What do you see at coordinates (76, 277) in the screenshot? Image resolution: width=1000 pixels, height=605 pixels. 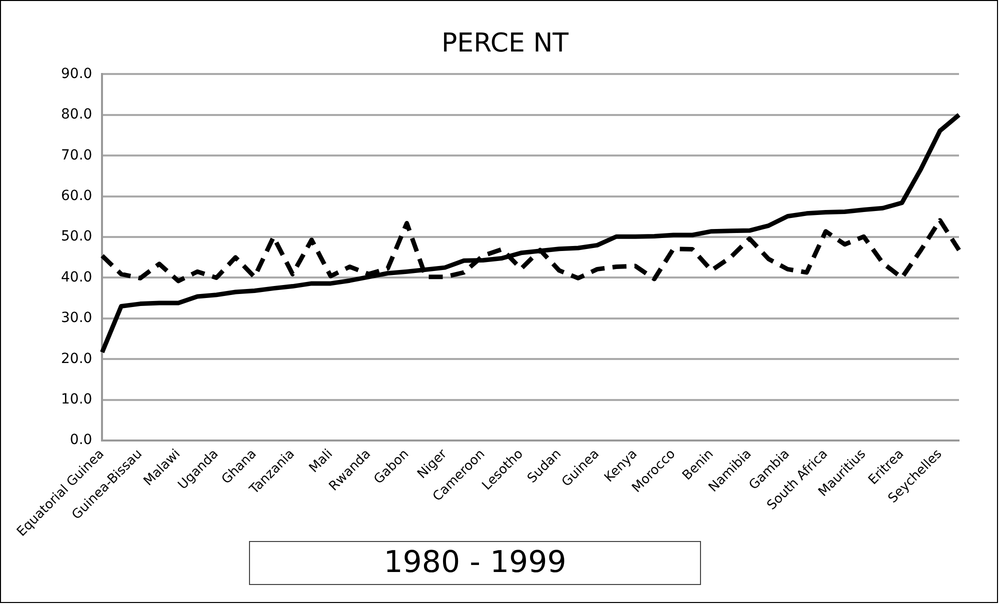 I see `y-tick-label: 40.0` at bounding box center [76, 277].